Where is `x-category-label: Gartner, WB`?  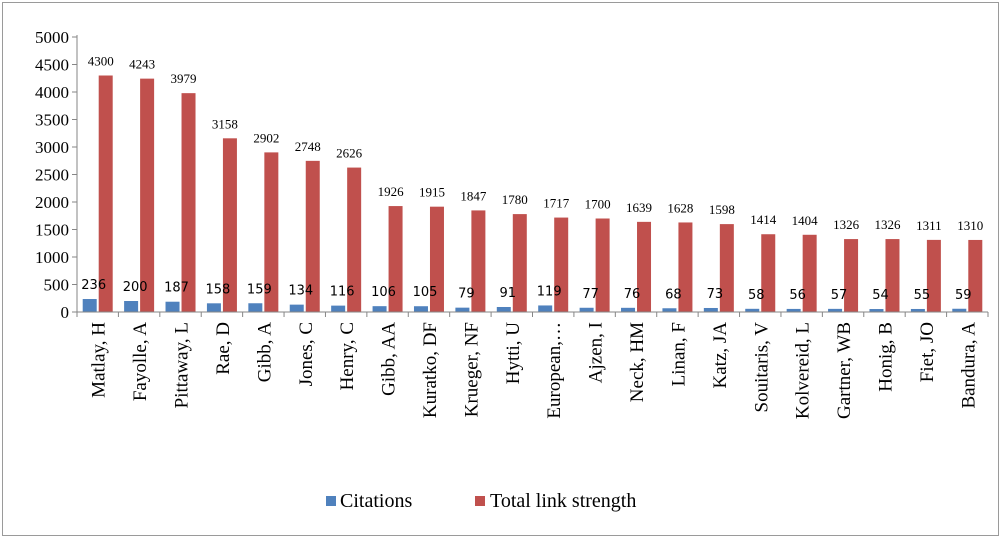 x-category-label: Gartner, WB is located at coordinates (844, 370).